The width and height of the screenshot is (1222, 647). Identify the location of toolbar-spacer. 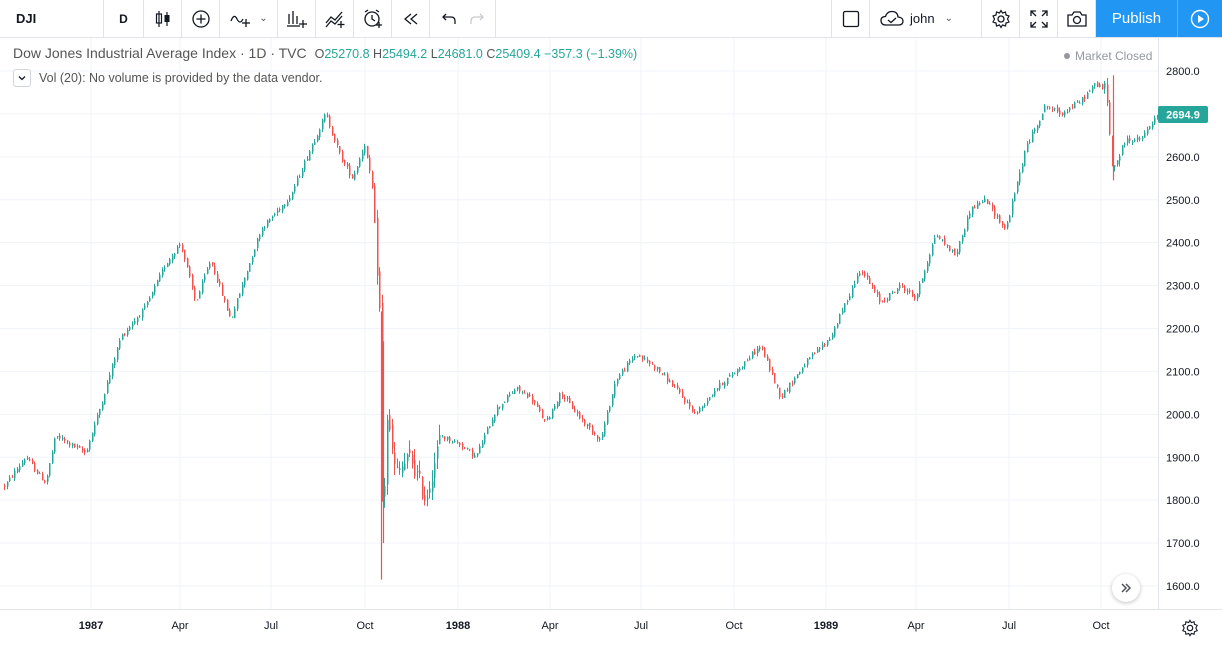
(664, 18).